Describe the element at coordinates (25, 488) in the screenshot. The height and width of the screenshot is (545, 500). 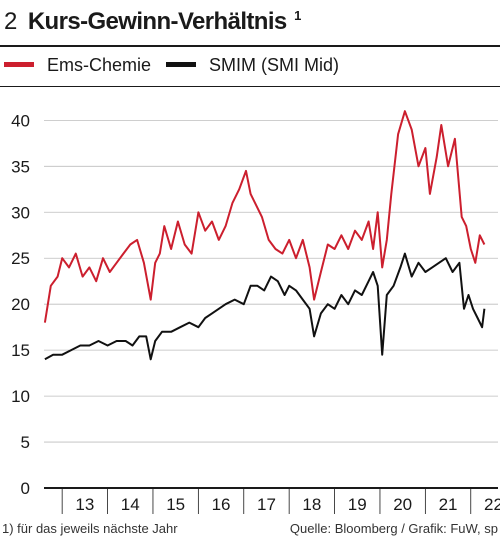
I see `y-tick-label: 0` at that location.